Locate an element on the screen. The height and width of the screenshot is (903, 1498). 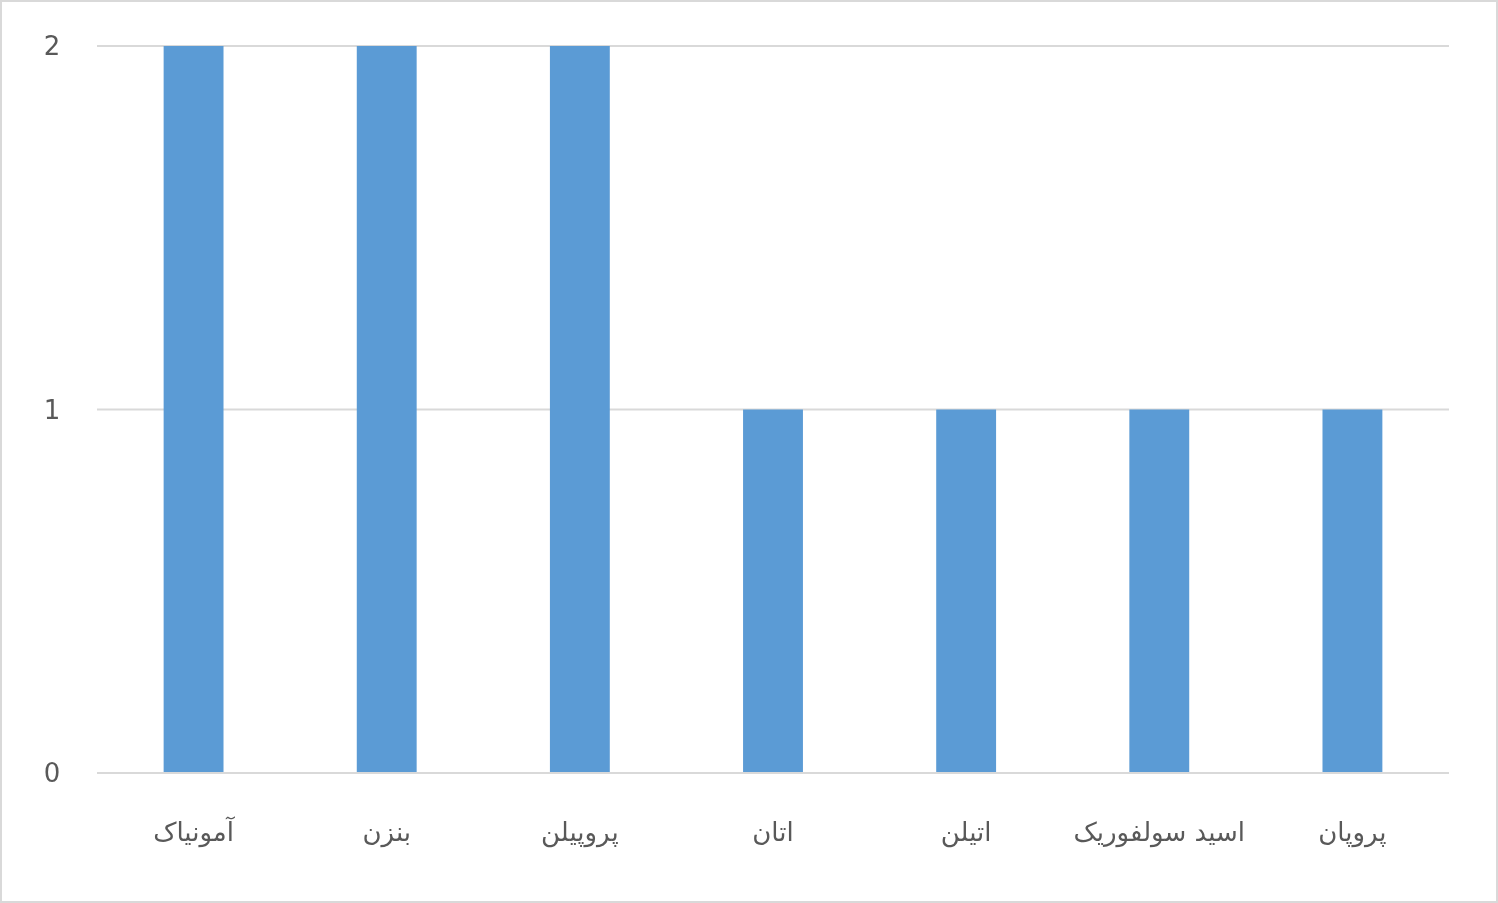
y-tick-label: 0 is located at coordinates (52, 773).